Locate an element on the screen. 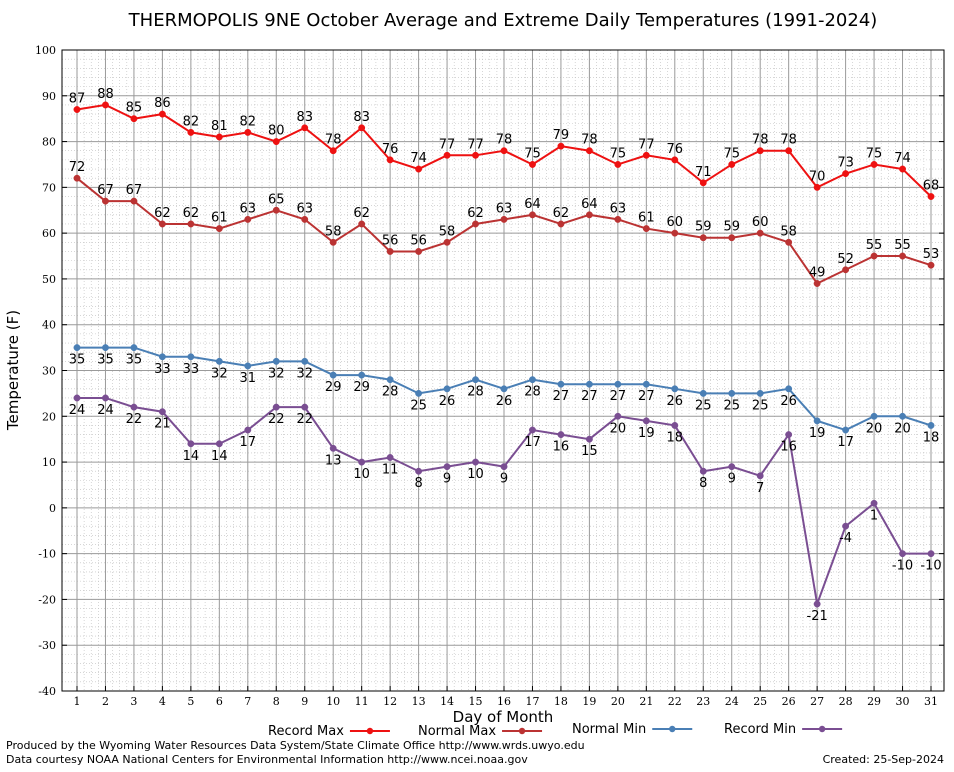  data-label-record-max: 77 is located at coordinates (475, 144).